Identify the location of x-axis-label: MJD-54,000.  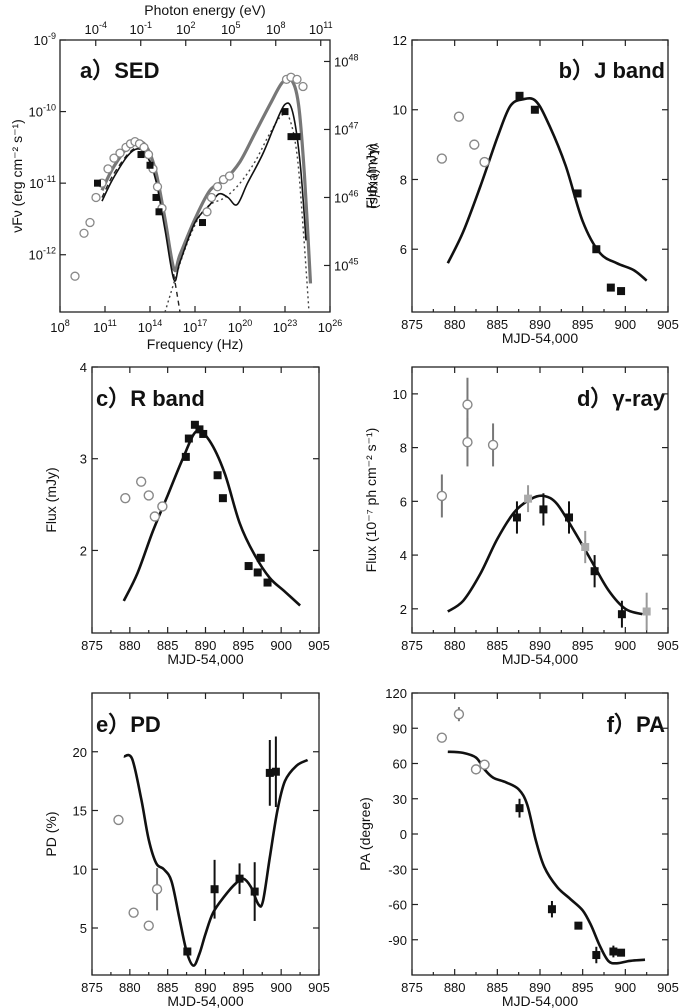
(540, 338).